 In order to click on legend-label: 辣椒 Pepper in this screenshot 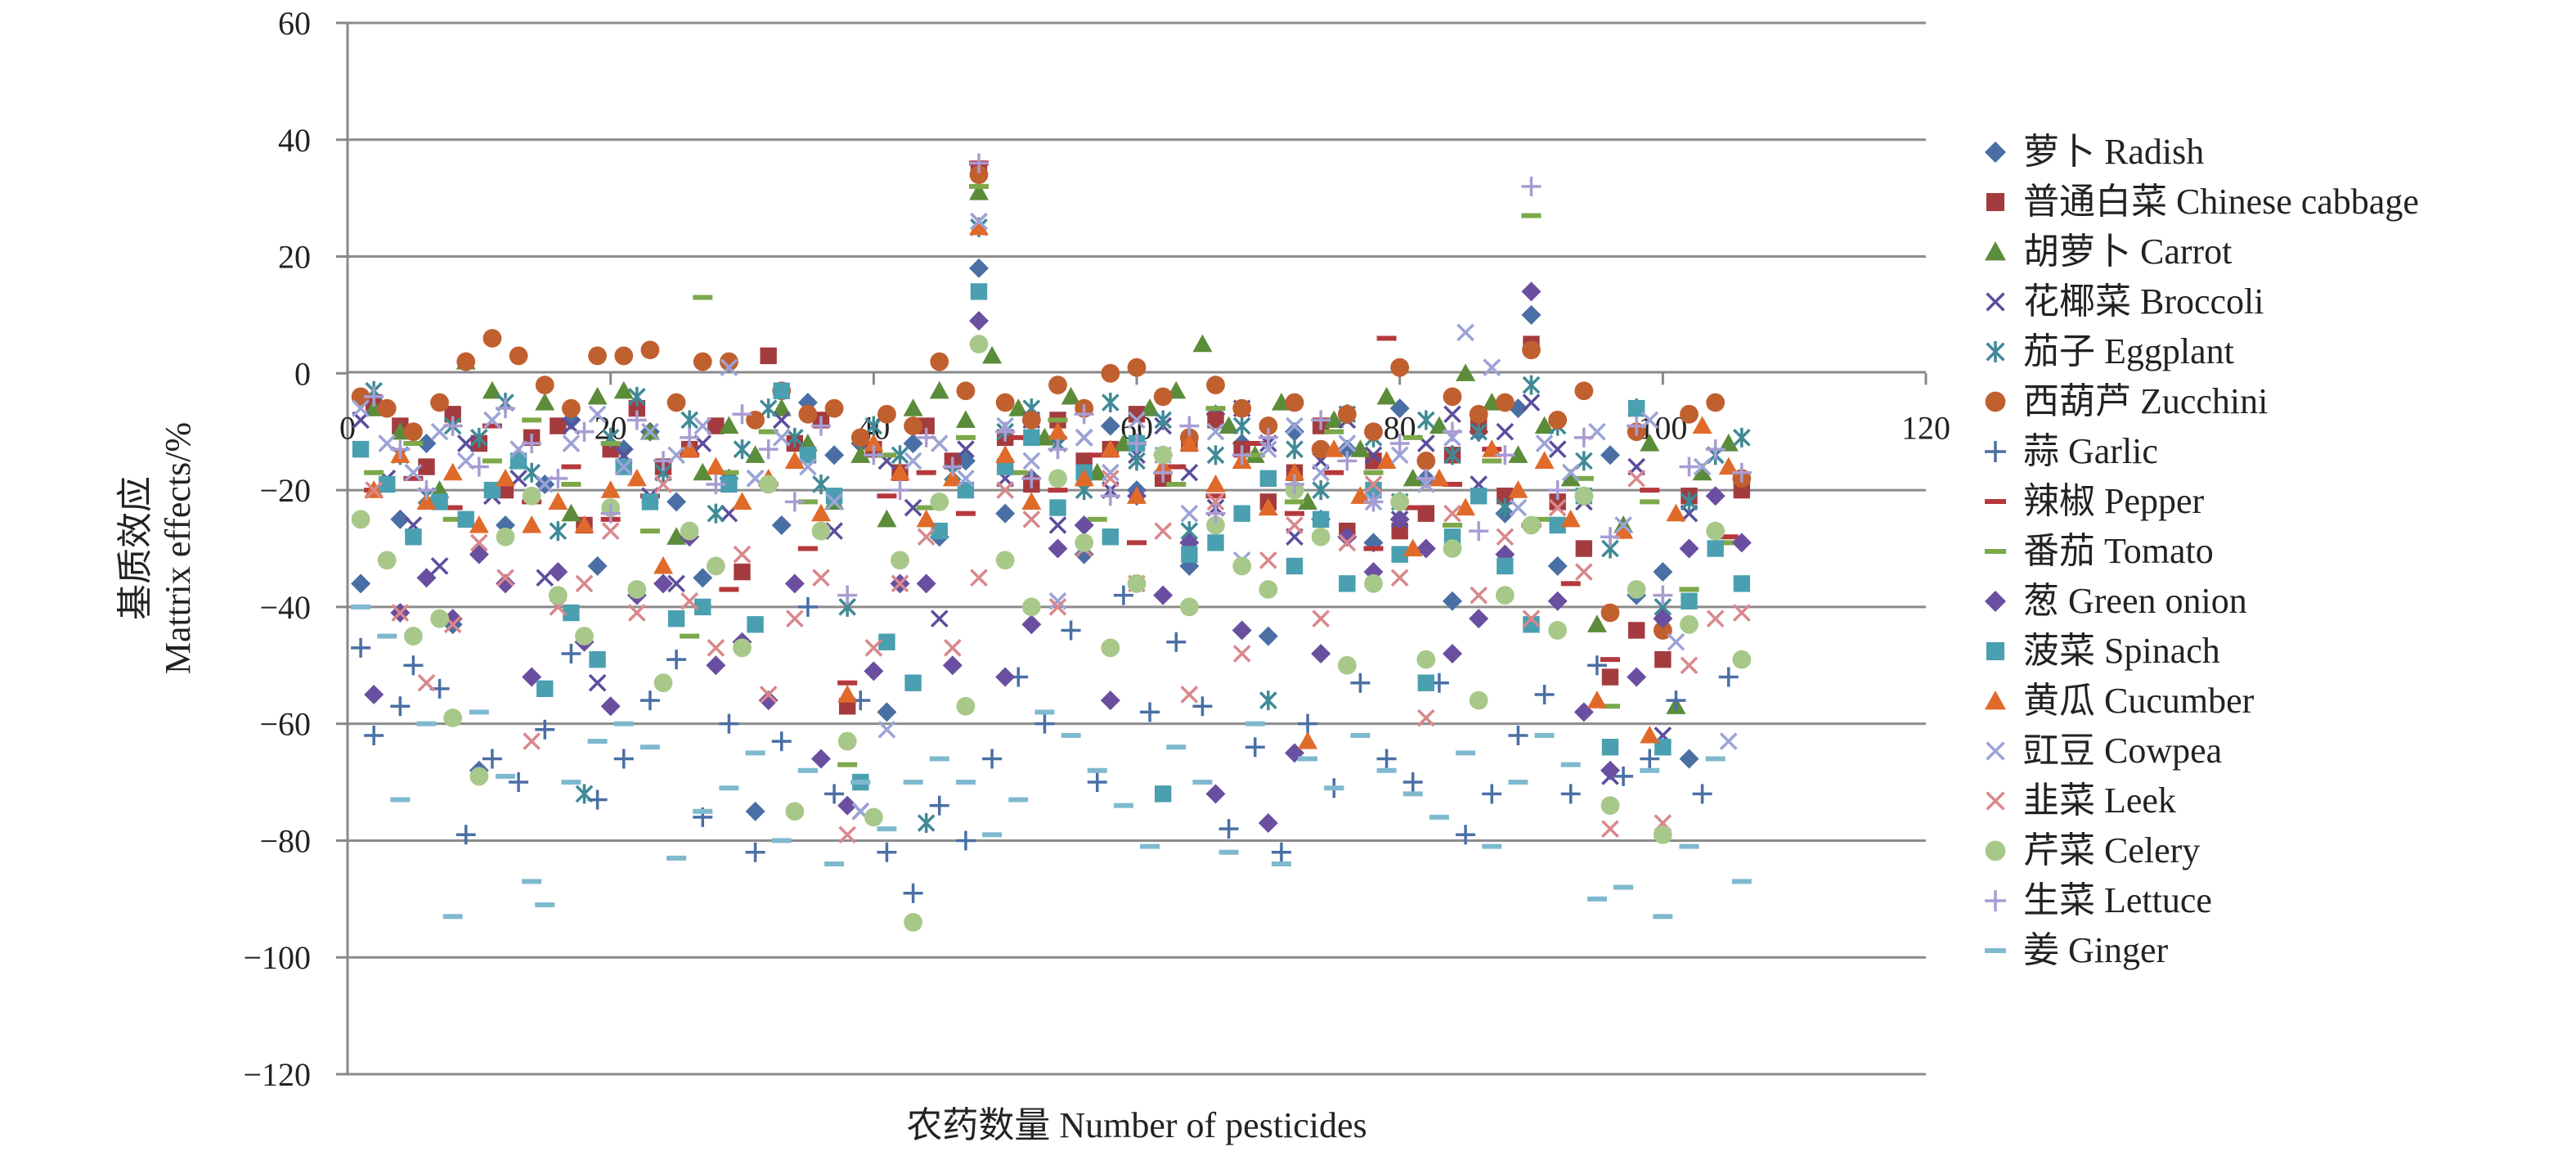, I will do `click(2114, 501)`.